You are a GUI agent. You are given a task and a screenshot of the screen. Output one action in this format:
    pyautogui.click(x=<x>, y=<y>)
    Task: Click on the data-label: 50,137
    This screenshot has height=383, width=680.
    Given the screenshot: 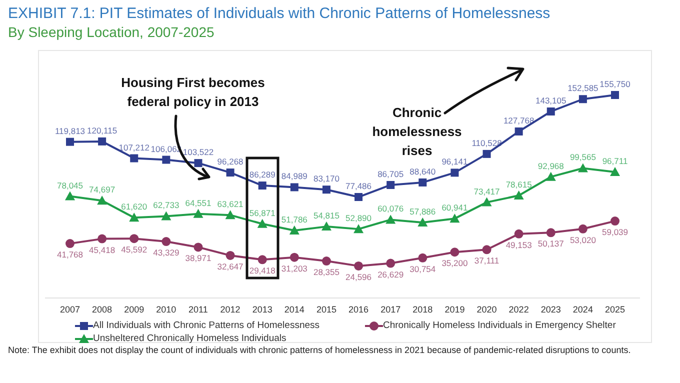 What is the action you would take?
    pyautogui.click(x=551, y=243)
    